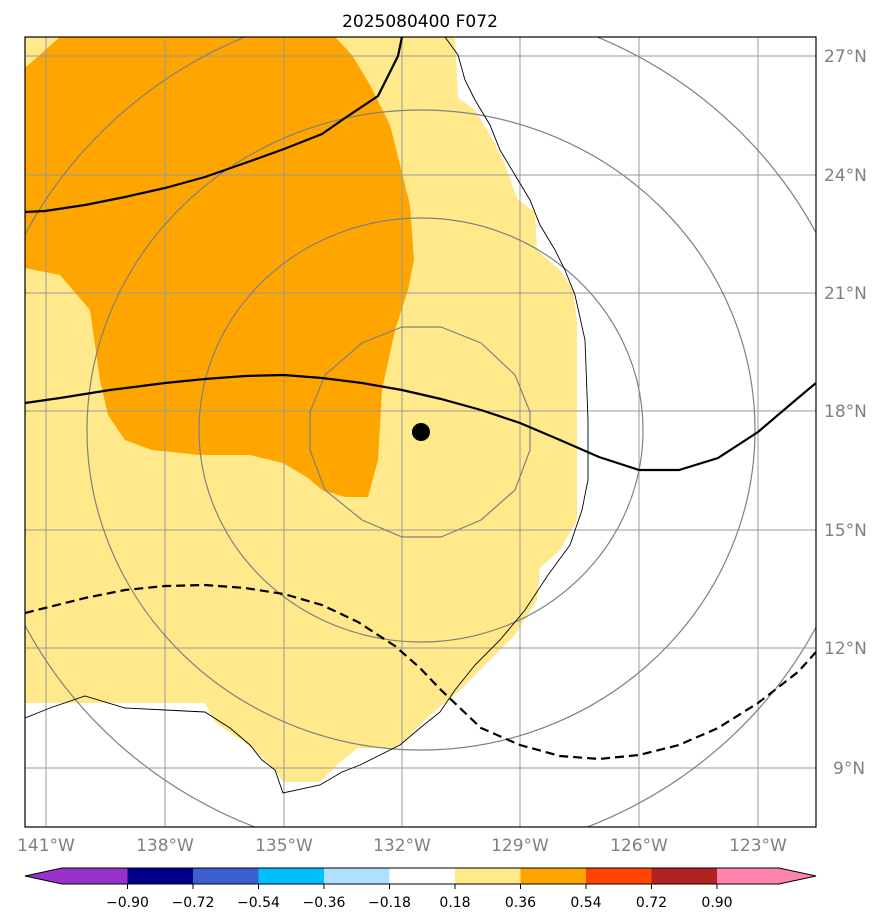 Image resolution: width=886 pixels, height=924 pixels. I want to click on lon-label-129w: 129°W, so click(520, 846).